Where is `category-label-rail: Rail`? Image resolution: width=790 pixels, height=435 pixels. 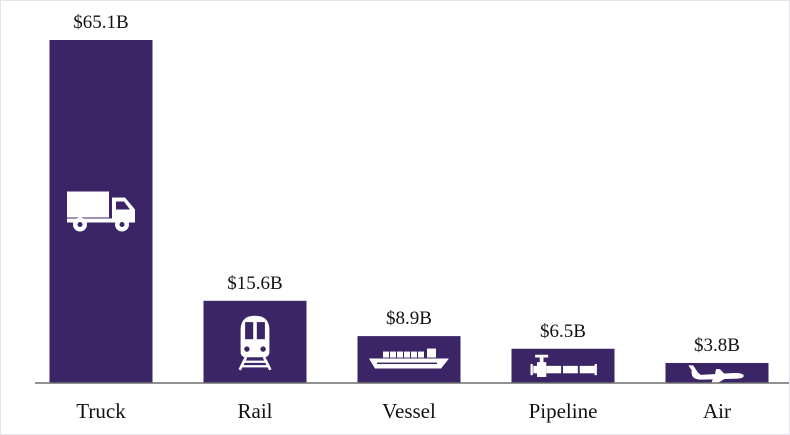 category-label-rail: Rail is located at coordinates (255, 411).